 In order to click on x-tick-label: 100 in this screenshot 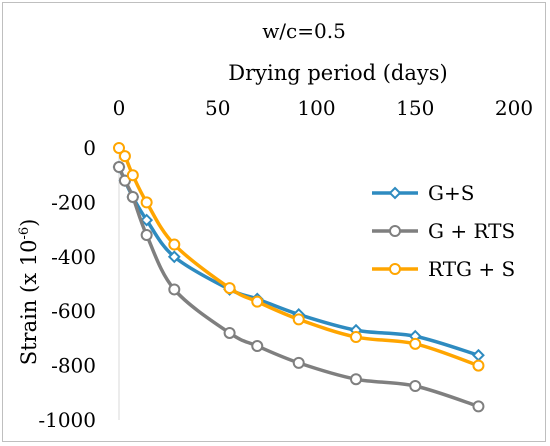, I will do `click(316, 108)`.